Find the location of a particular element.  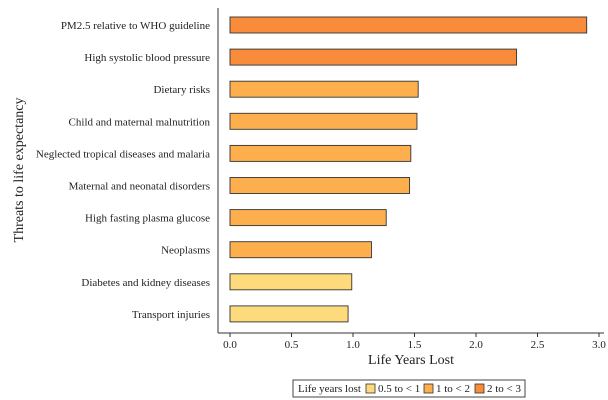

legend-label: 0.5 to < 1 is located at coordinates (399, 389).